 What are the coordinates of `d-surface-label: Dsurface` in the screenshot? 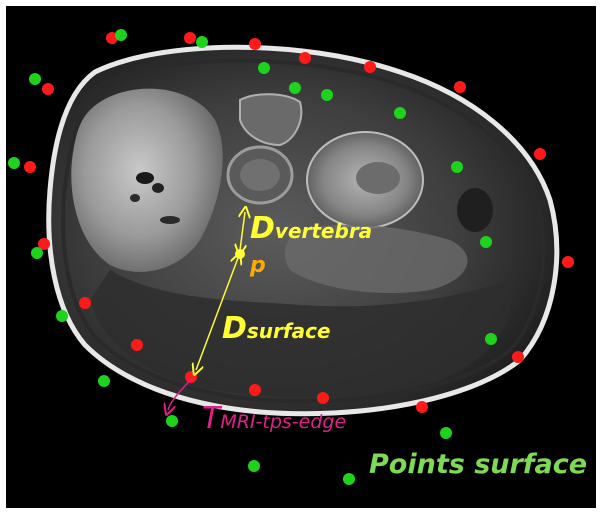 It's located at (276, 328).